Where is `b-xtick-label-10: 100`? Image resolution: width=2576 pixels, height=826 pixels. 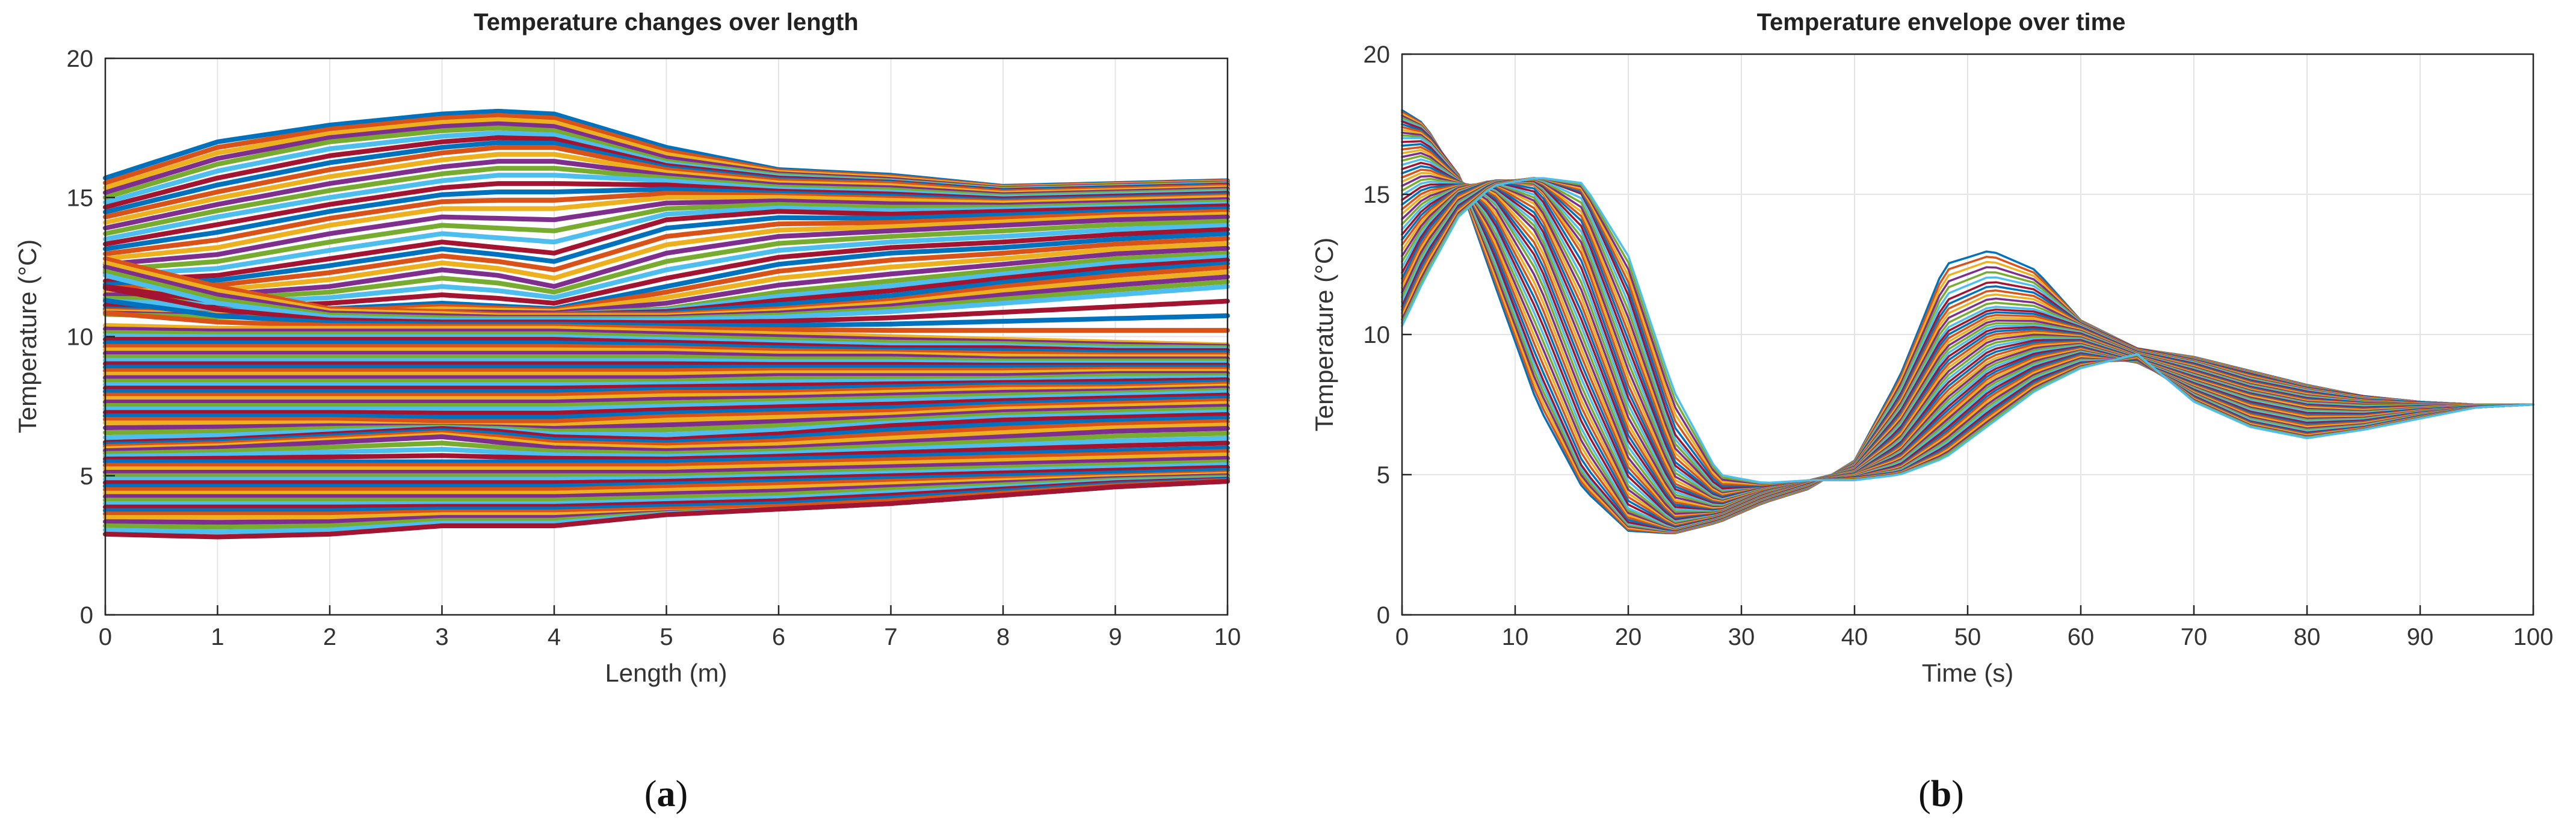 b-xtick-label-10: 100 is located at coordinates (2533, 637).